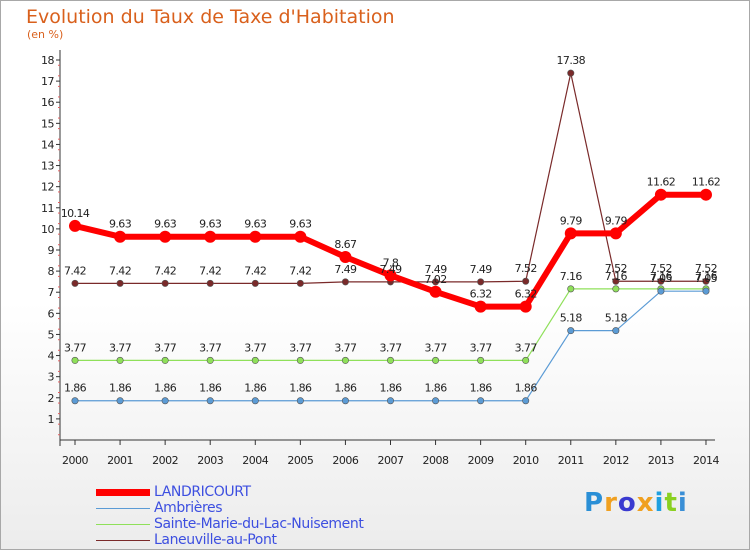 The width and height of the screenshot is (750, 550). I want to click on data-label-3: 17.38, so click(571, 60).